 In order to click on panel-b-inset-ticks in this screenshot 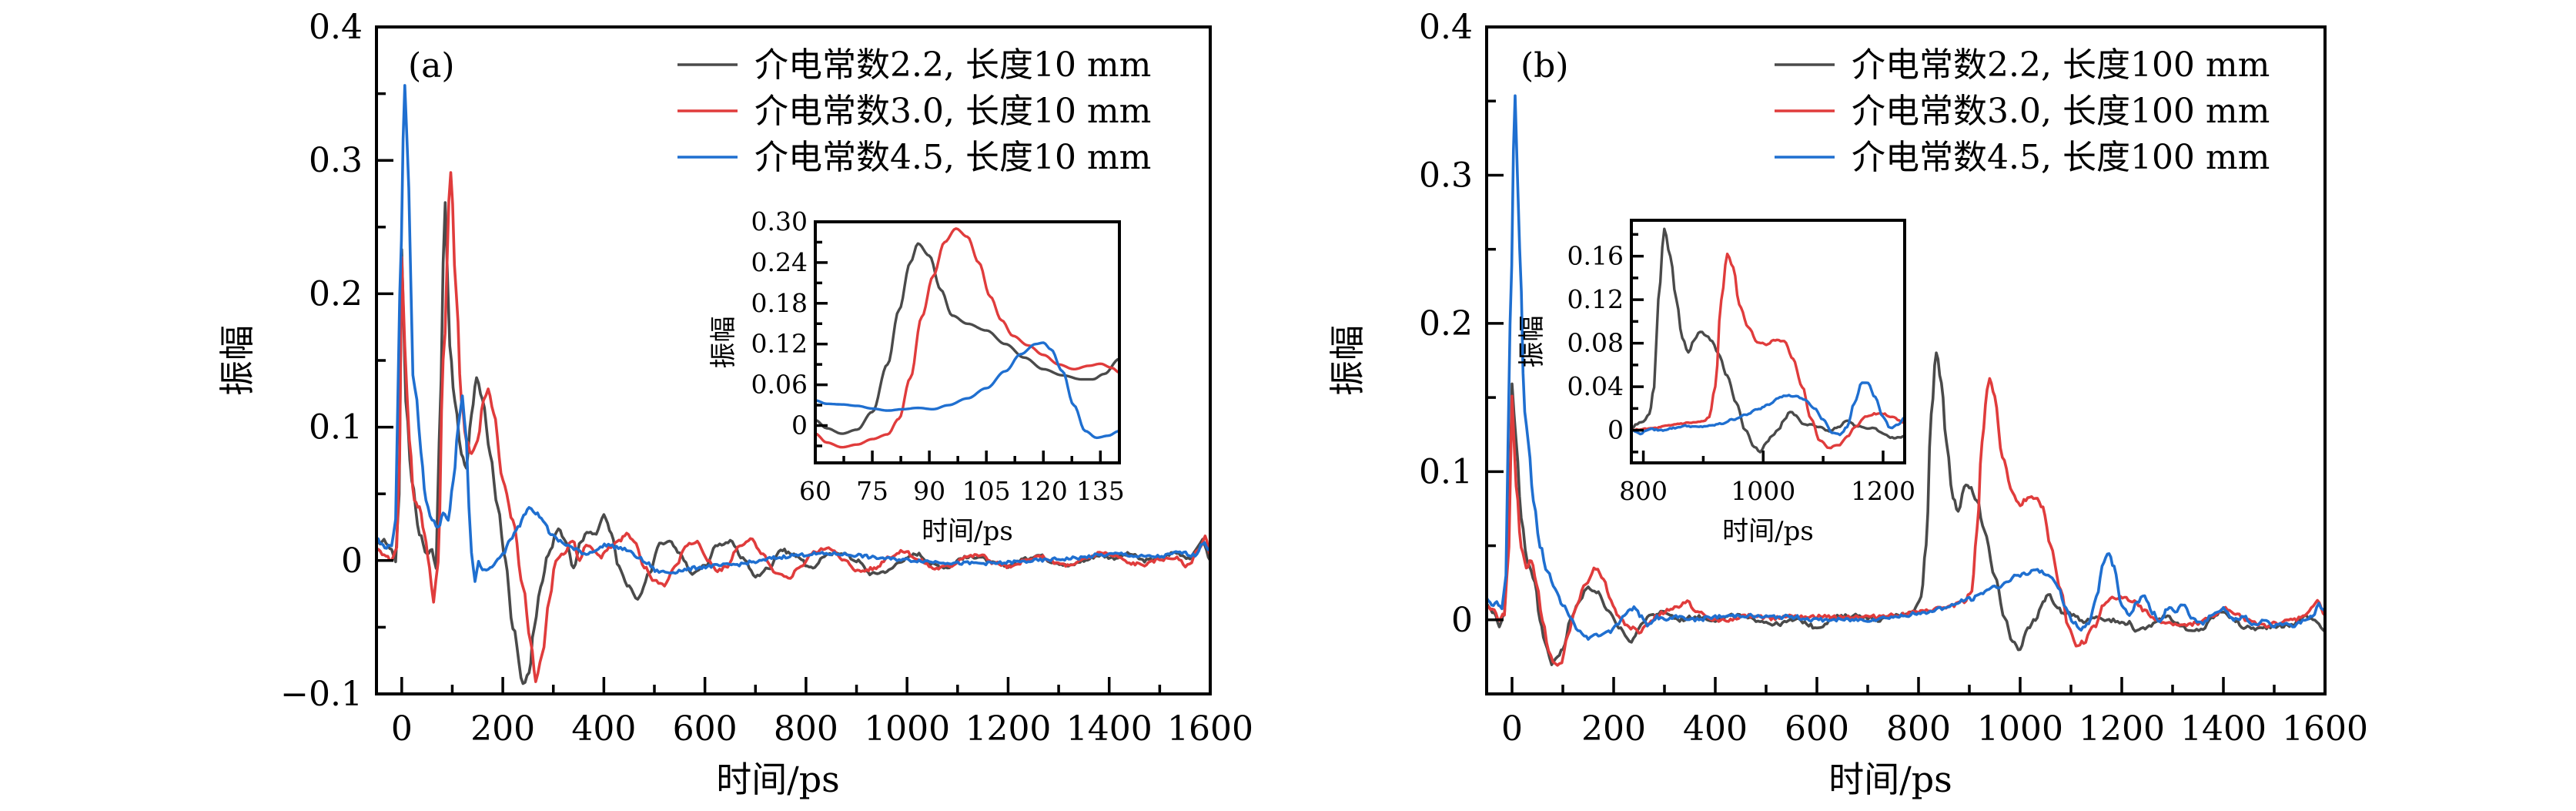, I will do `click(1758, 348)`.